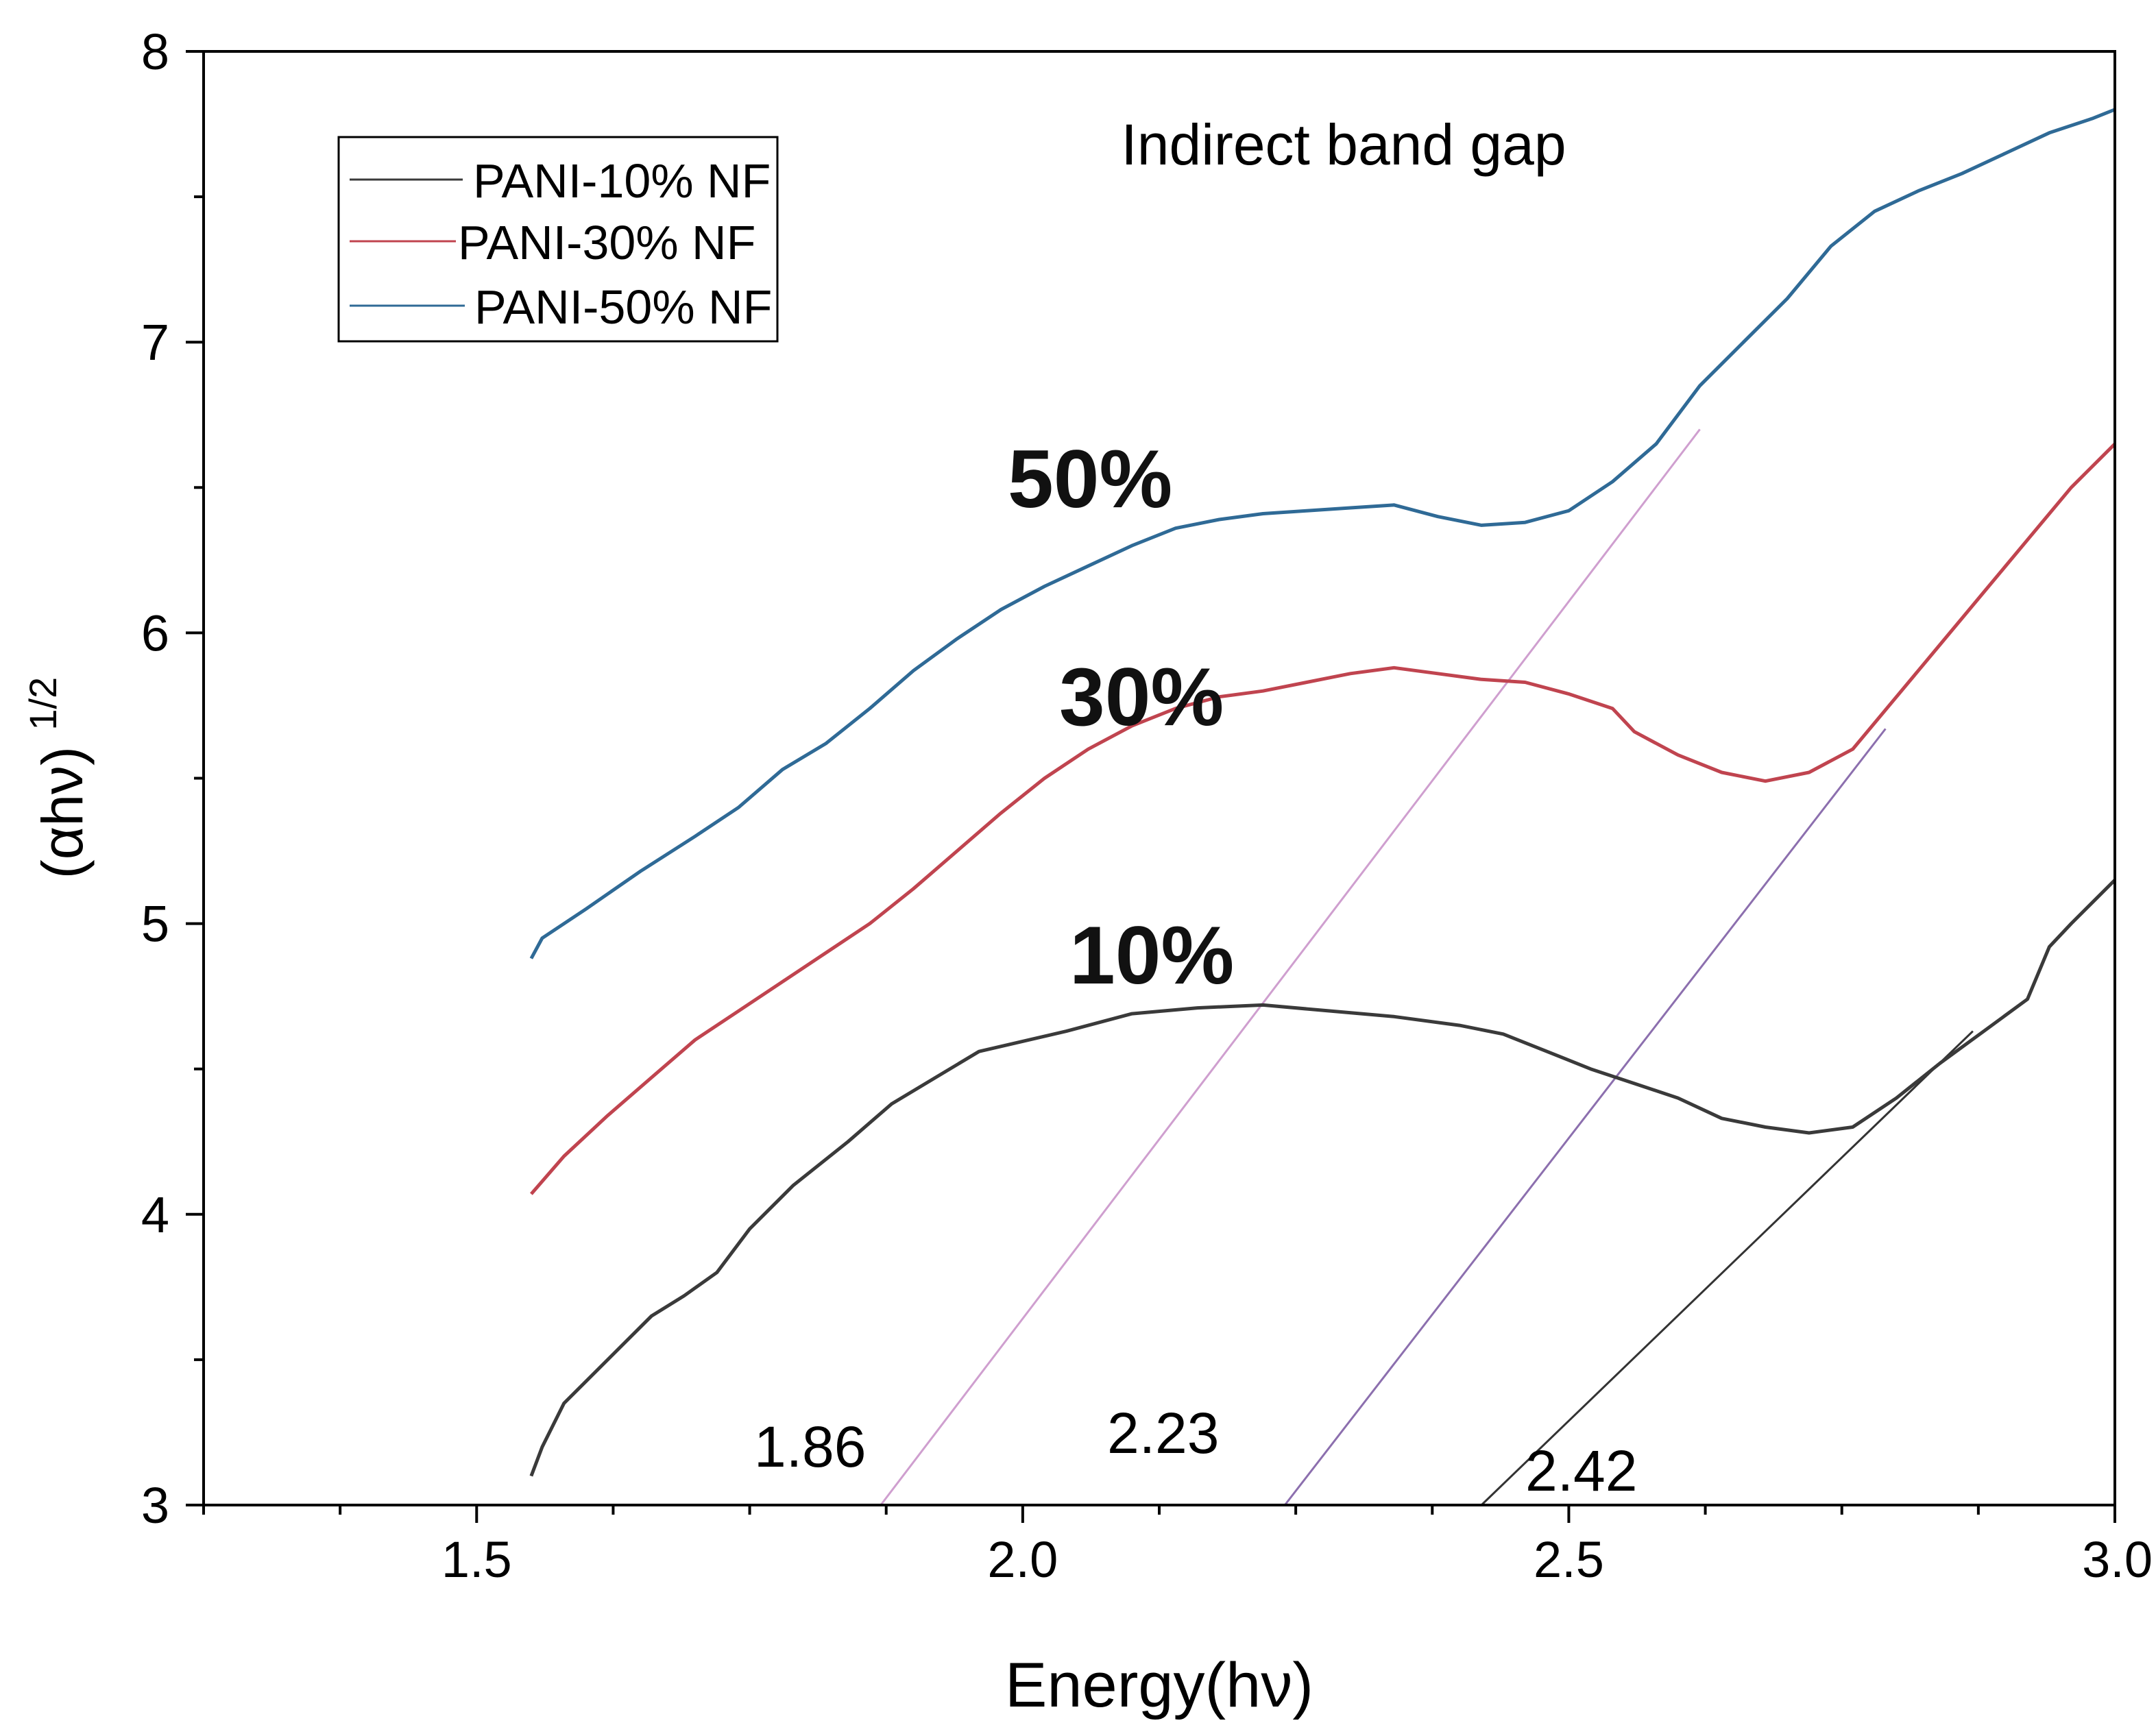  What do you see at coordinates (1177, 1546) in the screenshot?
I see `x-axis: 1.5 2.0 2.5 3.0` at bounding box center [1177, 1546].